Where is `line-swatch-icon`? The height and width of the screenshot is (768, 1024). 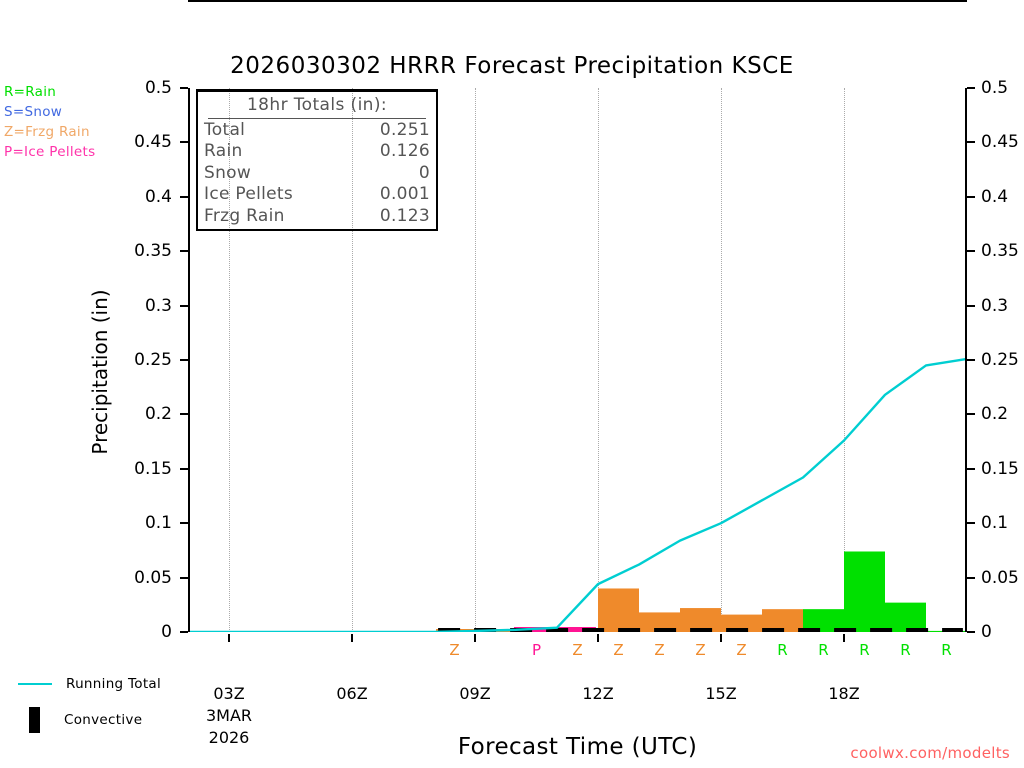 line-swatch-icon is located at coordinates (35, 684).